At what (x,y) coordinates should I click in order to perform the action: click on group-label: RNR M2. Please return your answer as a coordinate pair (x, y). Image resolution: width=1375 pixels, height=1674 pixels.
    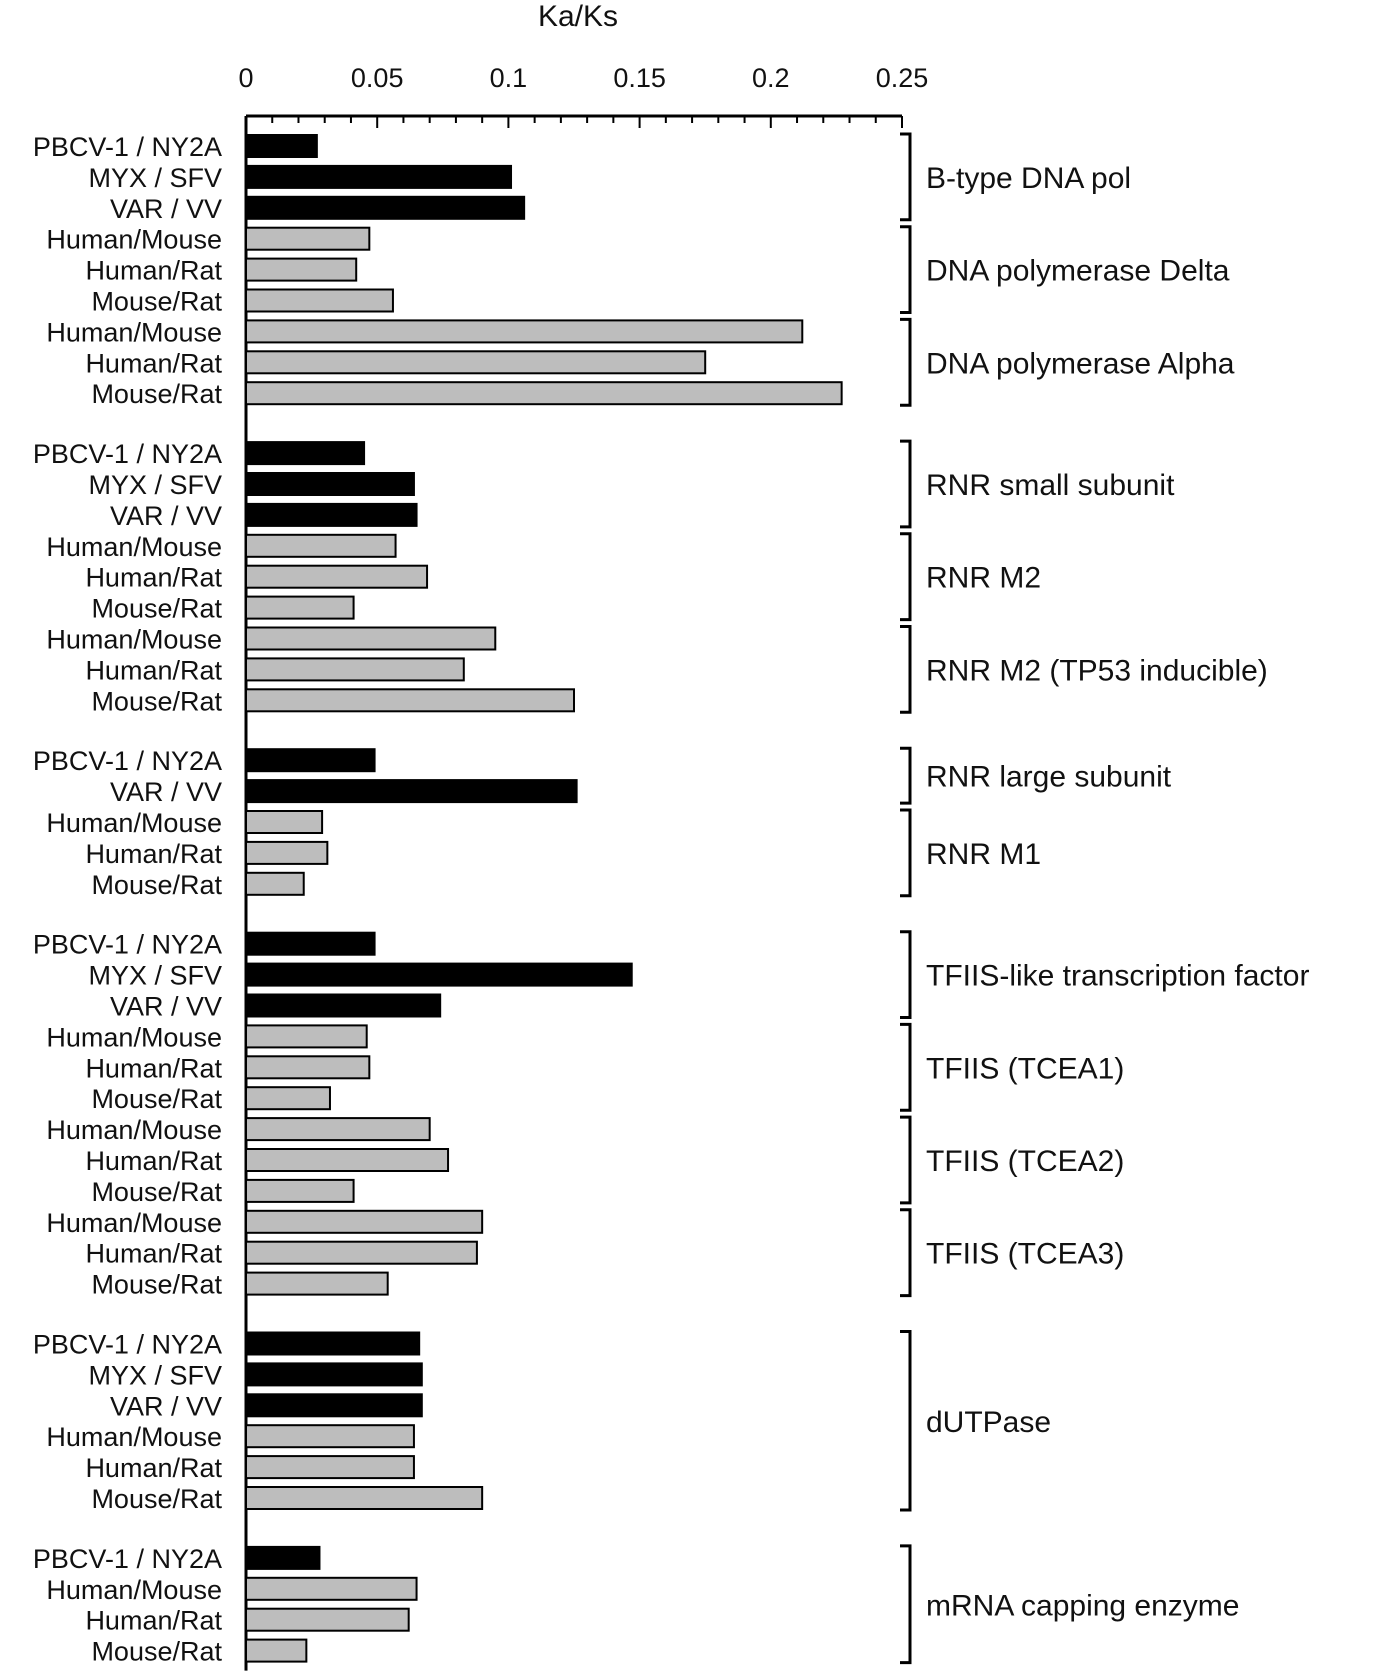
    Looking at the image, I should click on (983, 578).